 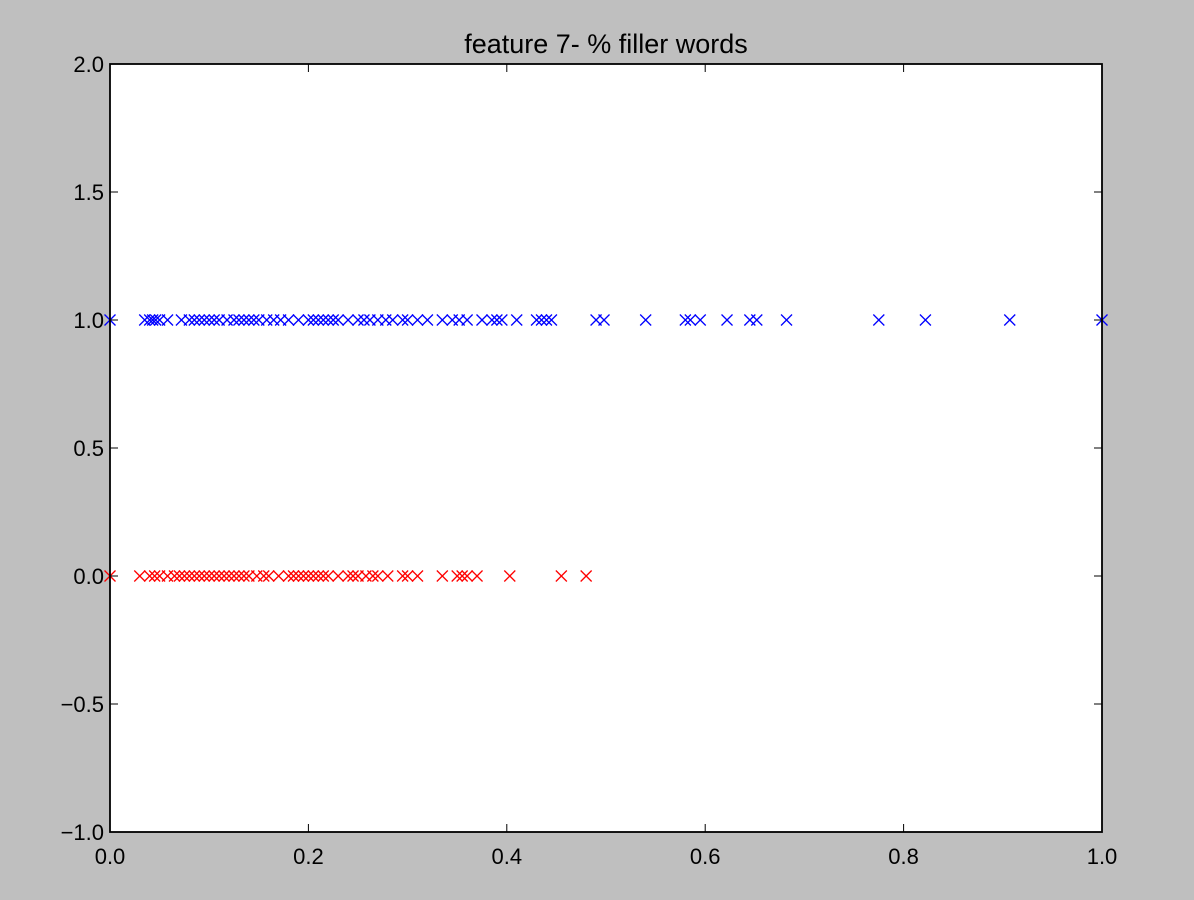 What do you see at coordinates (88, 576) in the screenshot?
I see `y-tick-label: 0.0` at bounding box center [88, 576].